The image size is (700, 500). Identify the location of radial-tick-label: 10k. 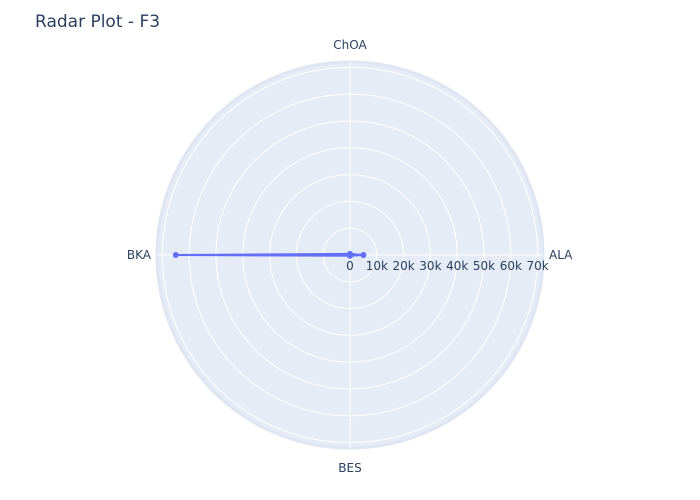
(377, 266).